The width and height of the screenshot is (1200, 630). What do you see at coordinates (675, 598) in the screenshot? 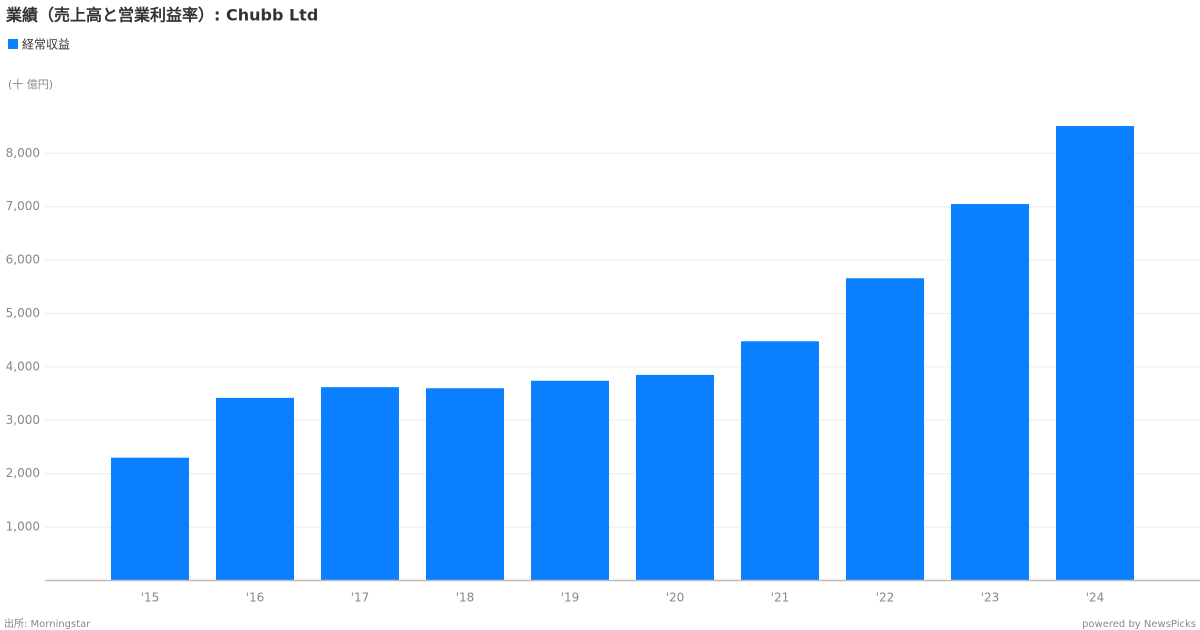
I see `x-tick-label: '20` at bounding box center [675, 598].